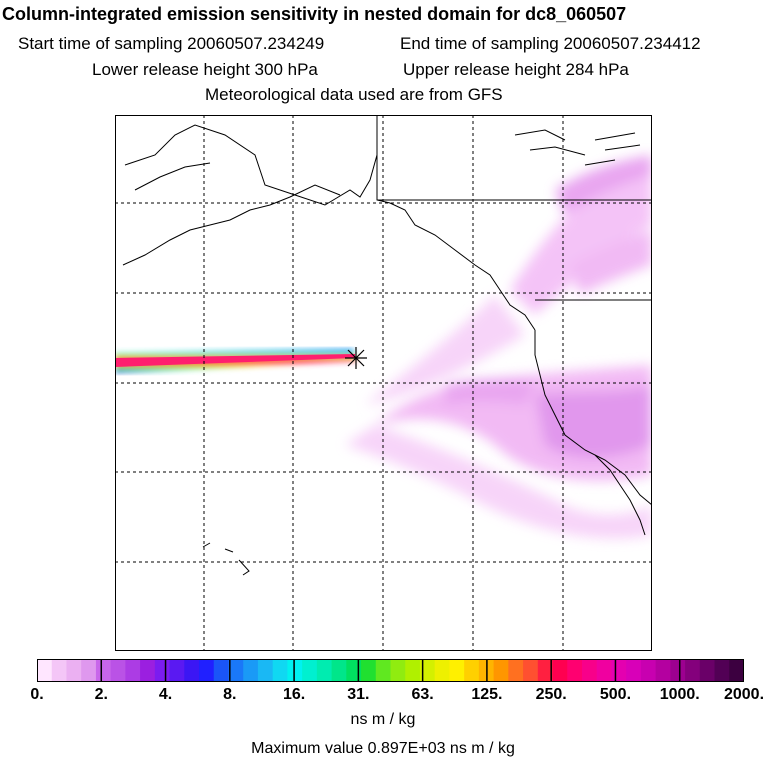  What do you see at coordinates (205, 69) in the screenshot?
I see `lower-release-label: Lower release height 300 hPa` at bounding box center [205, 69].